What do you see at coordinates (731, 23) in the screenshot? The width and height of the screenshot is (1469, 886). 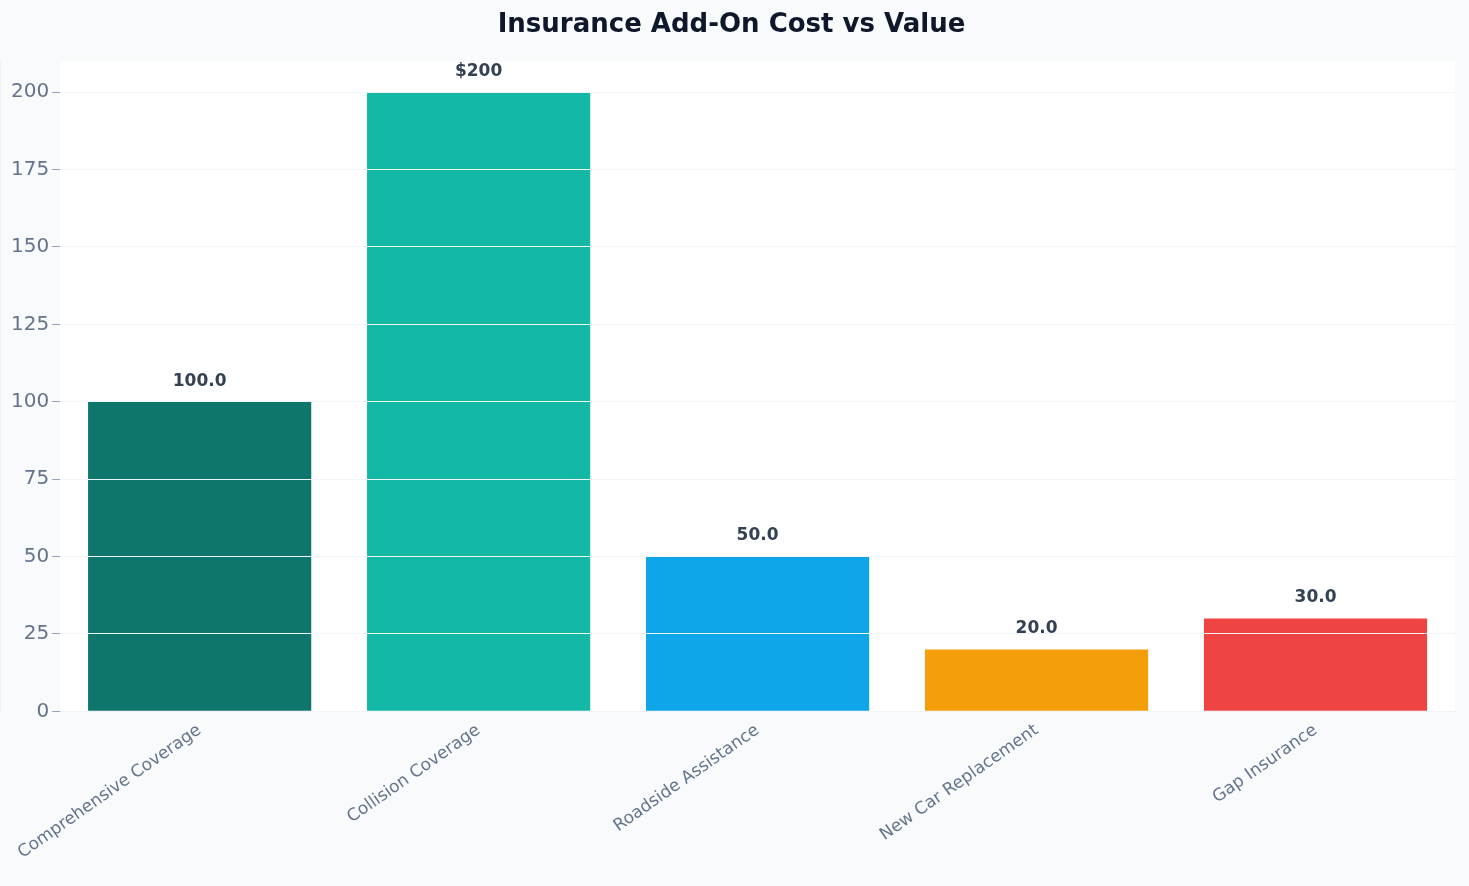 I see `chart-title: Insurance Add-On Cost vs Value` at bounding box center [731, 23].